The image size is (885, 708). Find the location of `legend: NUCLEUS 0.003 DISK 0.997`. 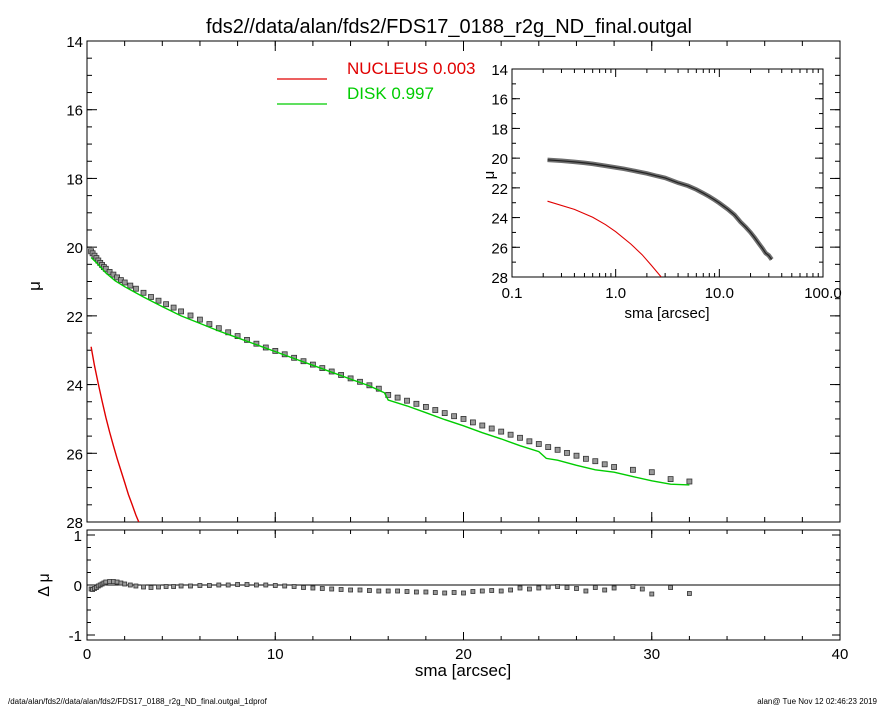

legend: NUCLEUS 0.003 DISK 0.997 is located at coordinates (376, 82).